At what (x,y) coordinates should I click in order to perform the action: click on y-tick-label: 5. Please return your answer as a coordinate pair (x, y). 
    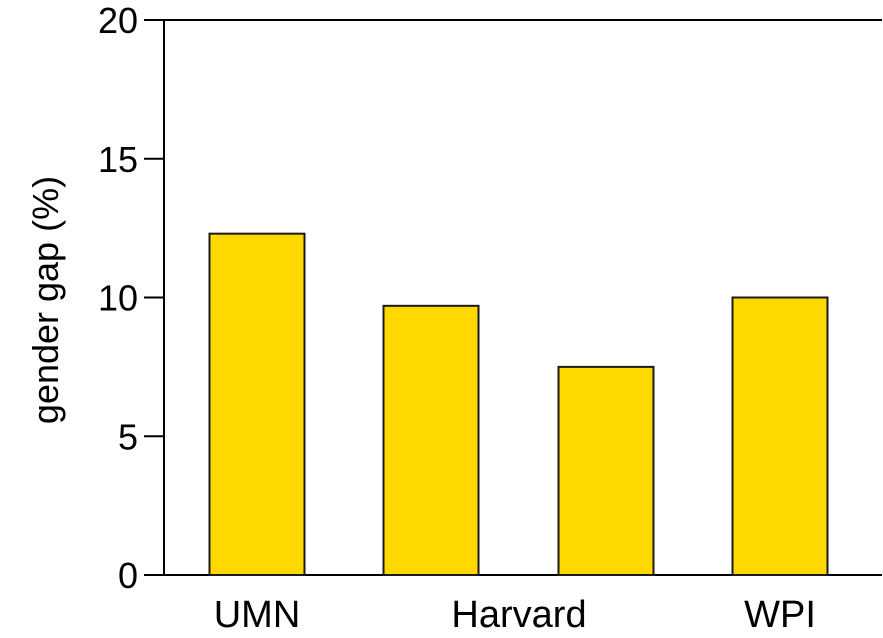
    Looking at the image, I should click on (128, 436).